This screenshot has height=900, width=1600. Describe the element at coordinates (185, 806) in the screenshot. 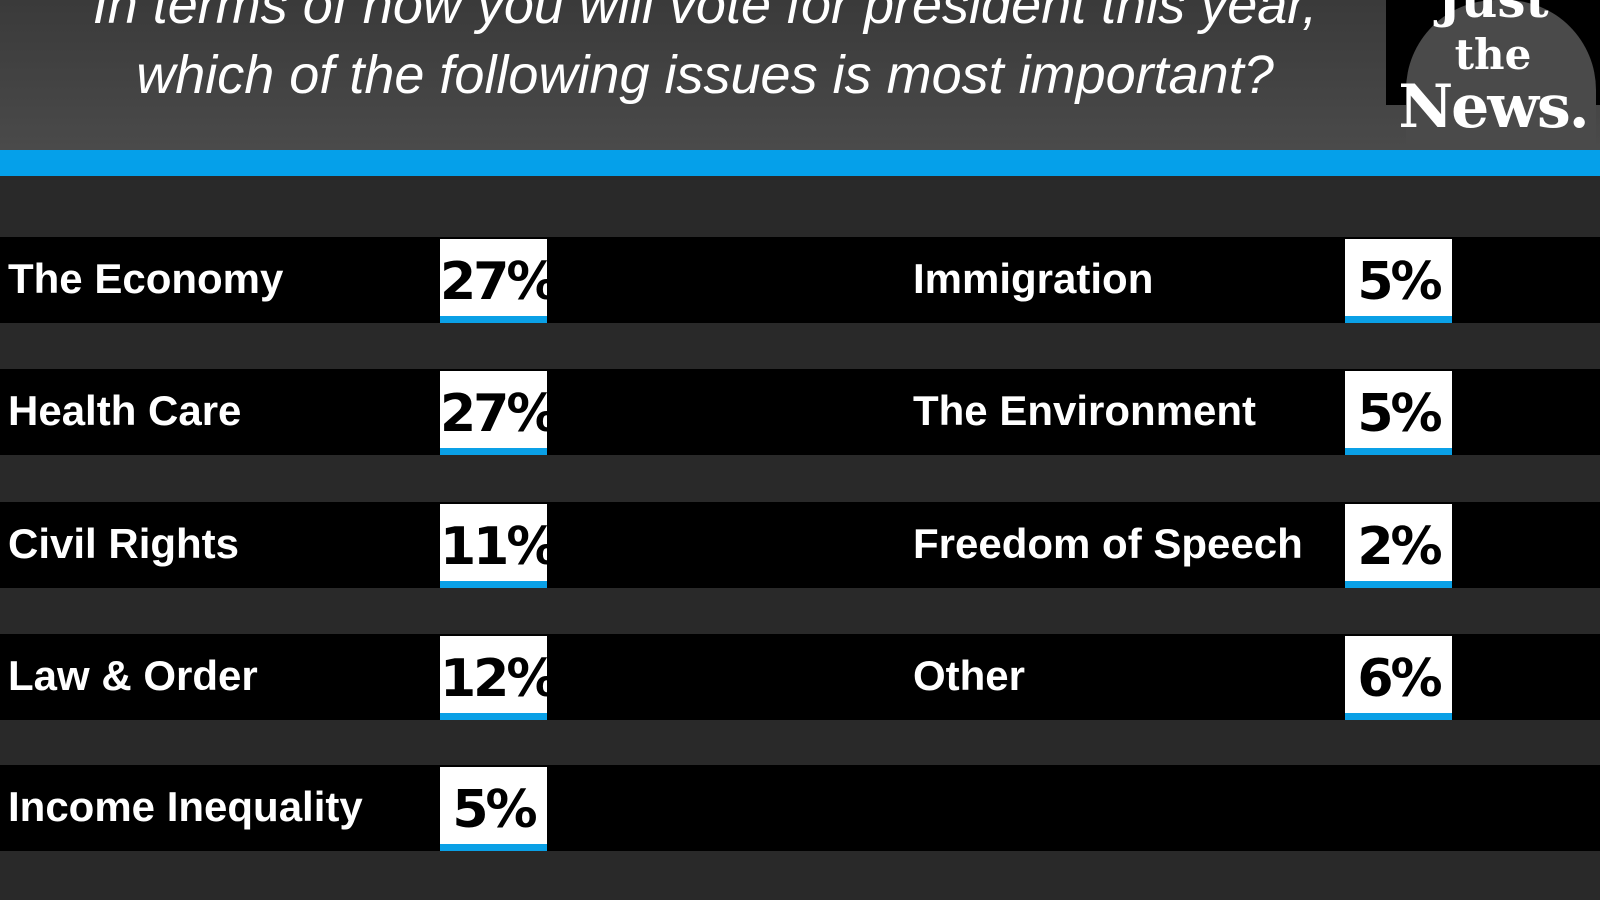

I see `issue-label: Income Inequality` at that location.